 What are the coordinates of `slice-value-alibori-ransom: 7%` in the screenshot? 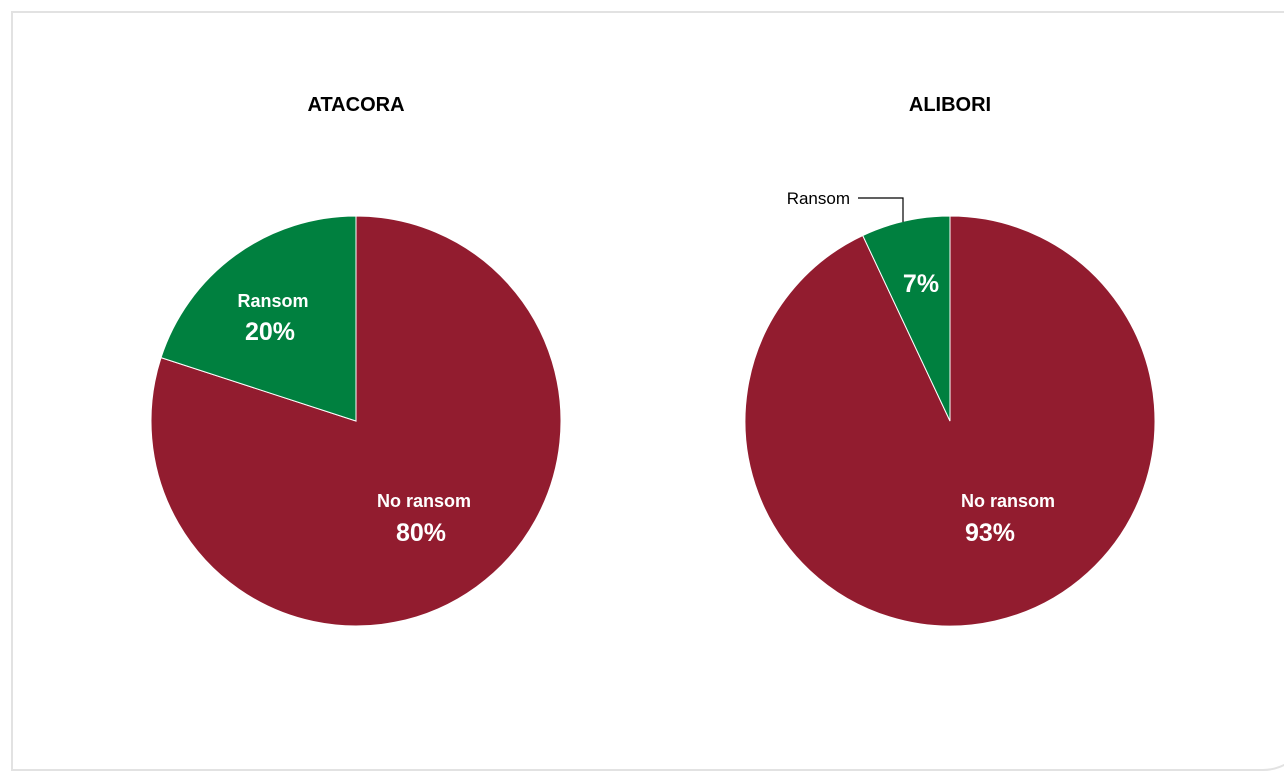 It's located at (921, 284).